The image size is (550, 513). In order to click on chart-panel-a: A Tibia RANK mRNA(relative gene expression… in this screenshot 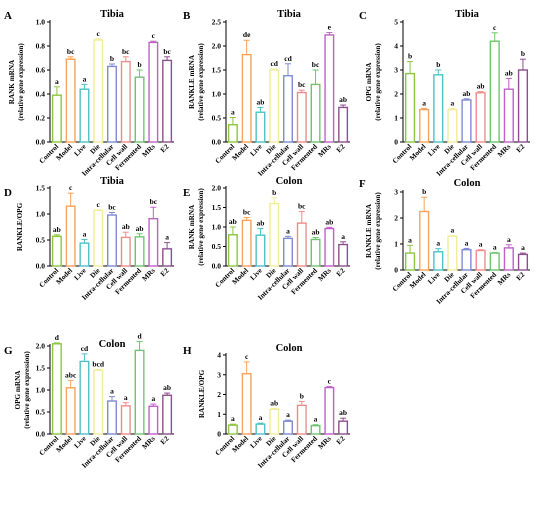, I will do `click(89, 93)`.